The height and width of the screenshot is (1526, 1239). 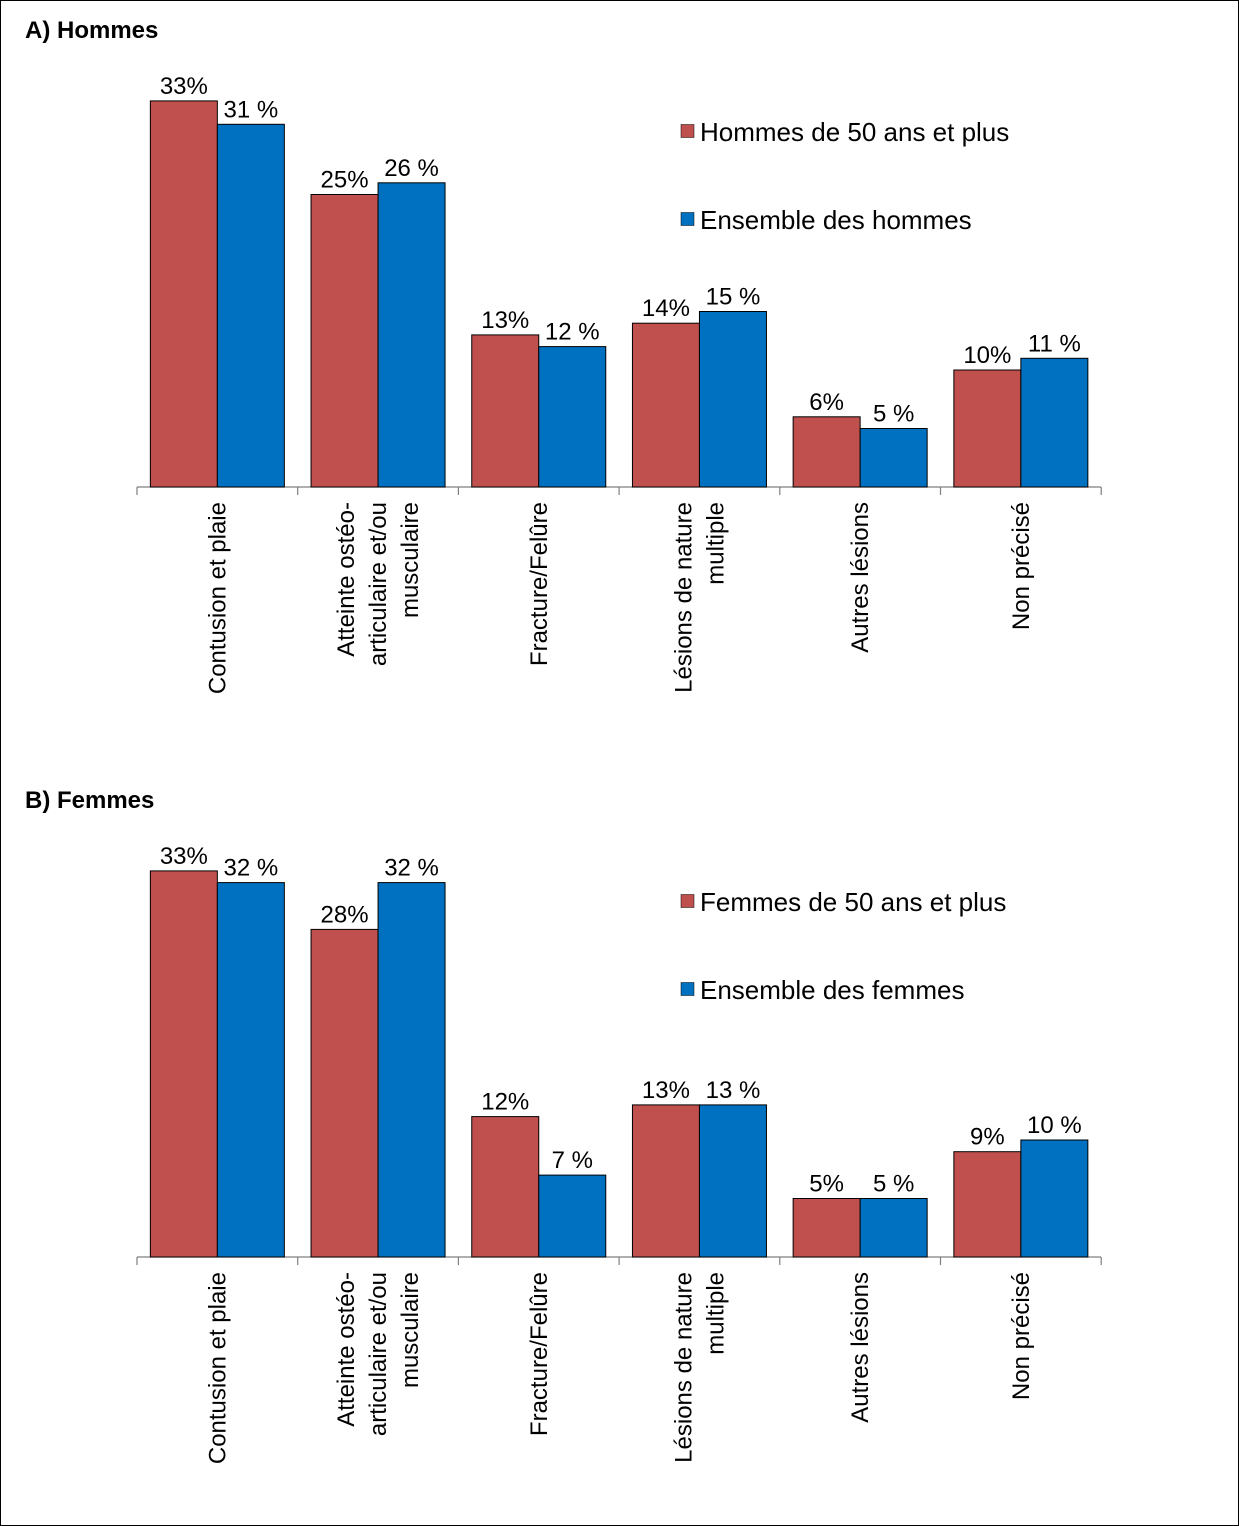 I want to click on legend-label-ensemble: Ensemble des hommes, so click(x=836, y=220).